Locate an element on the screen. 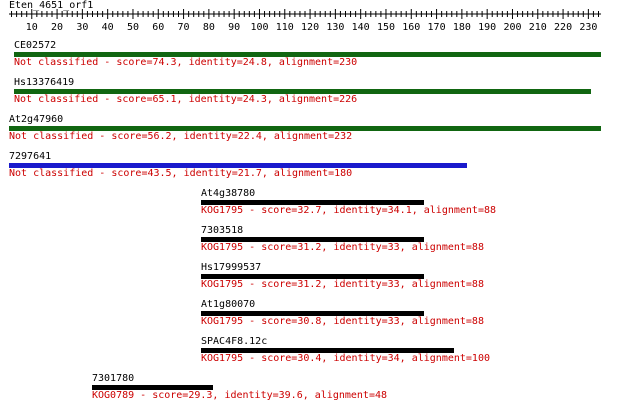 Image resolution: width=620 pixels, height=401 pixels. ruler-tick-label: 230 is located at coordinates (588, 27).